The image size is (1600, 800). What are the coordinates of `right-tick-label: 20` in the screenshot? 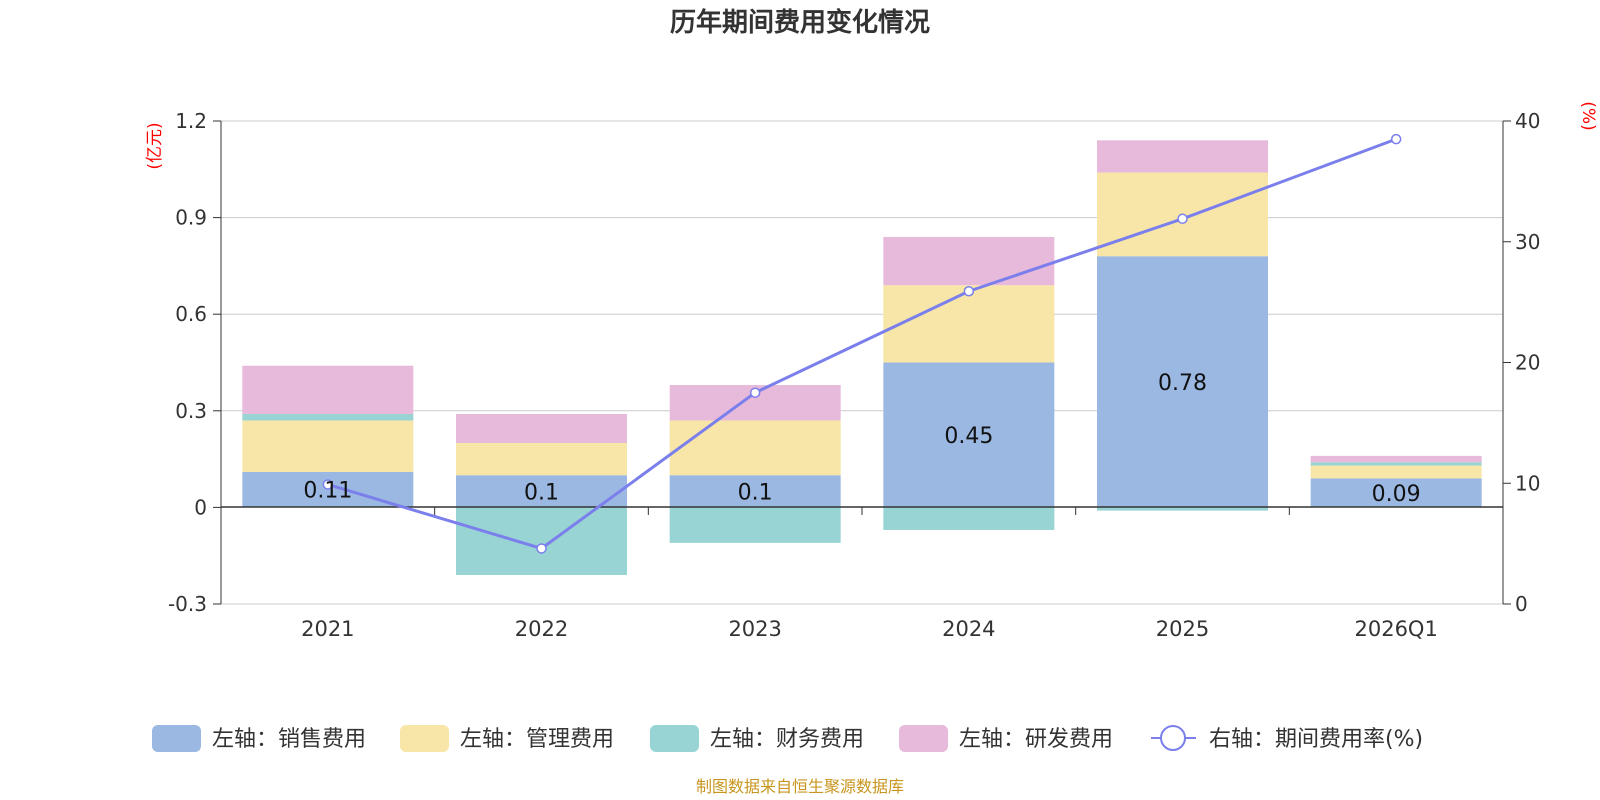 It's located at (1527, 363).